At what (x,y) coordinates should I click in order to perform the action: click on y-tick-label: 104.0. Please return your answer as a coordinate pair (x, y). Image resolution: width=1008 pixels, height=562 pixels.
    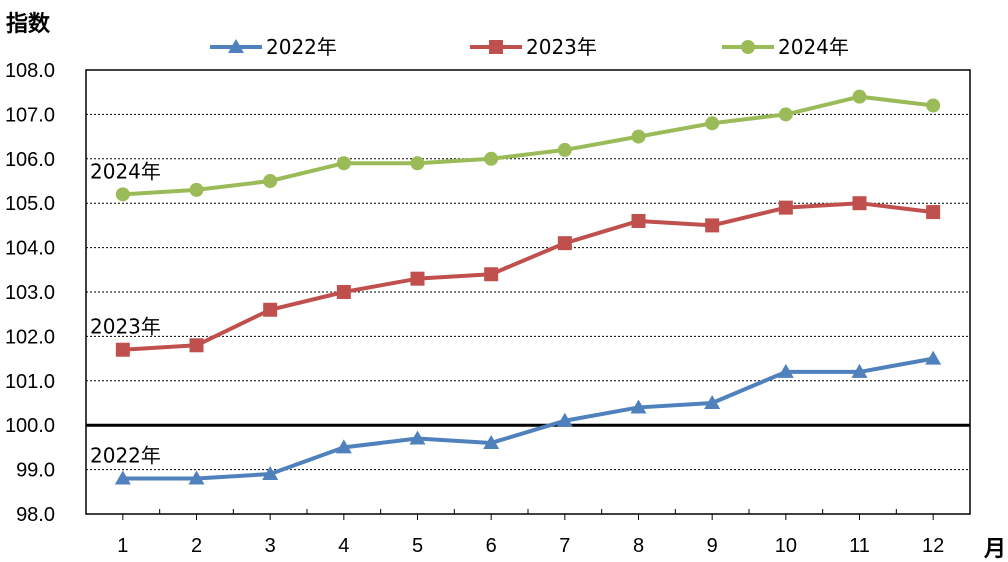
    Looking at the image, I should click on (30, 249).